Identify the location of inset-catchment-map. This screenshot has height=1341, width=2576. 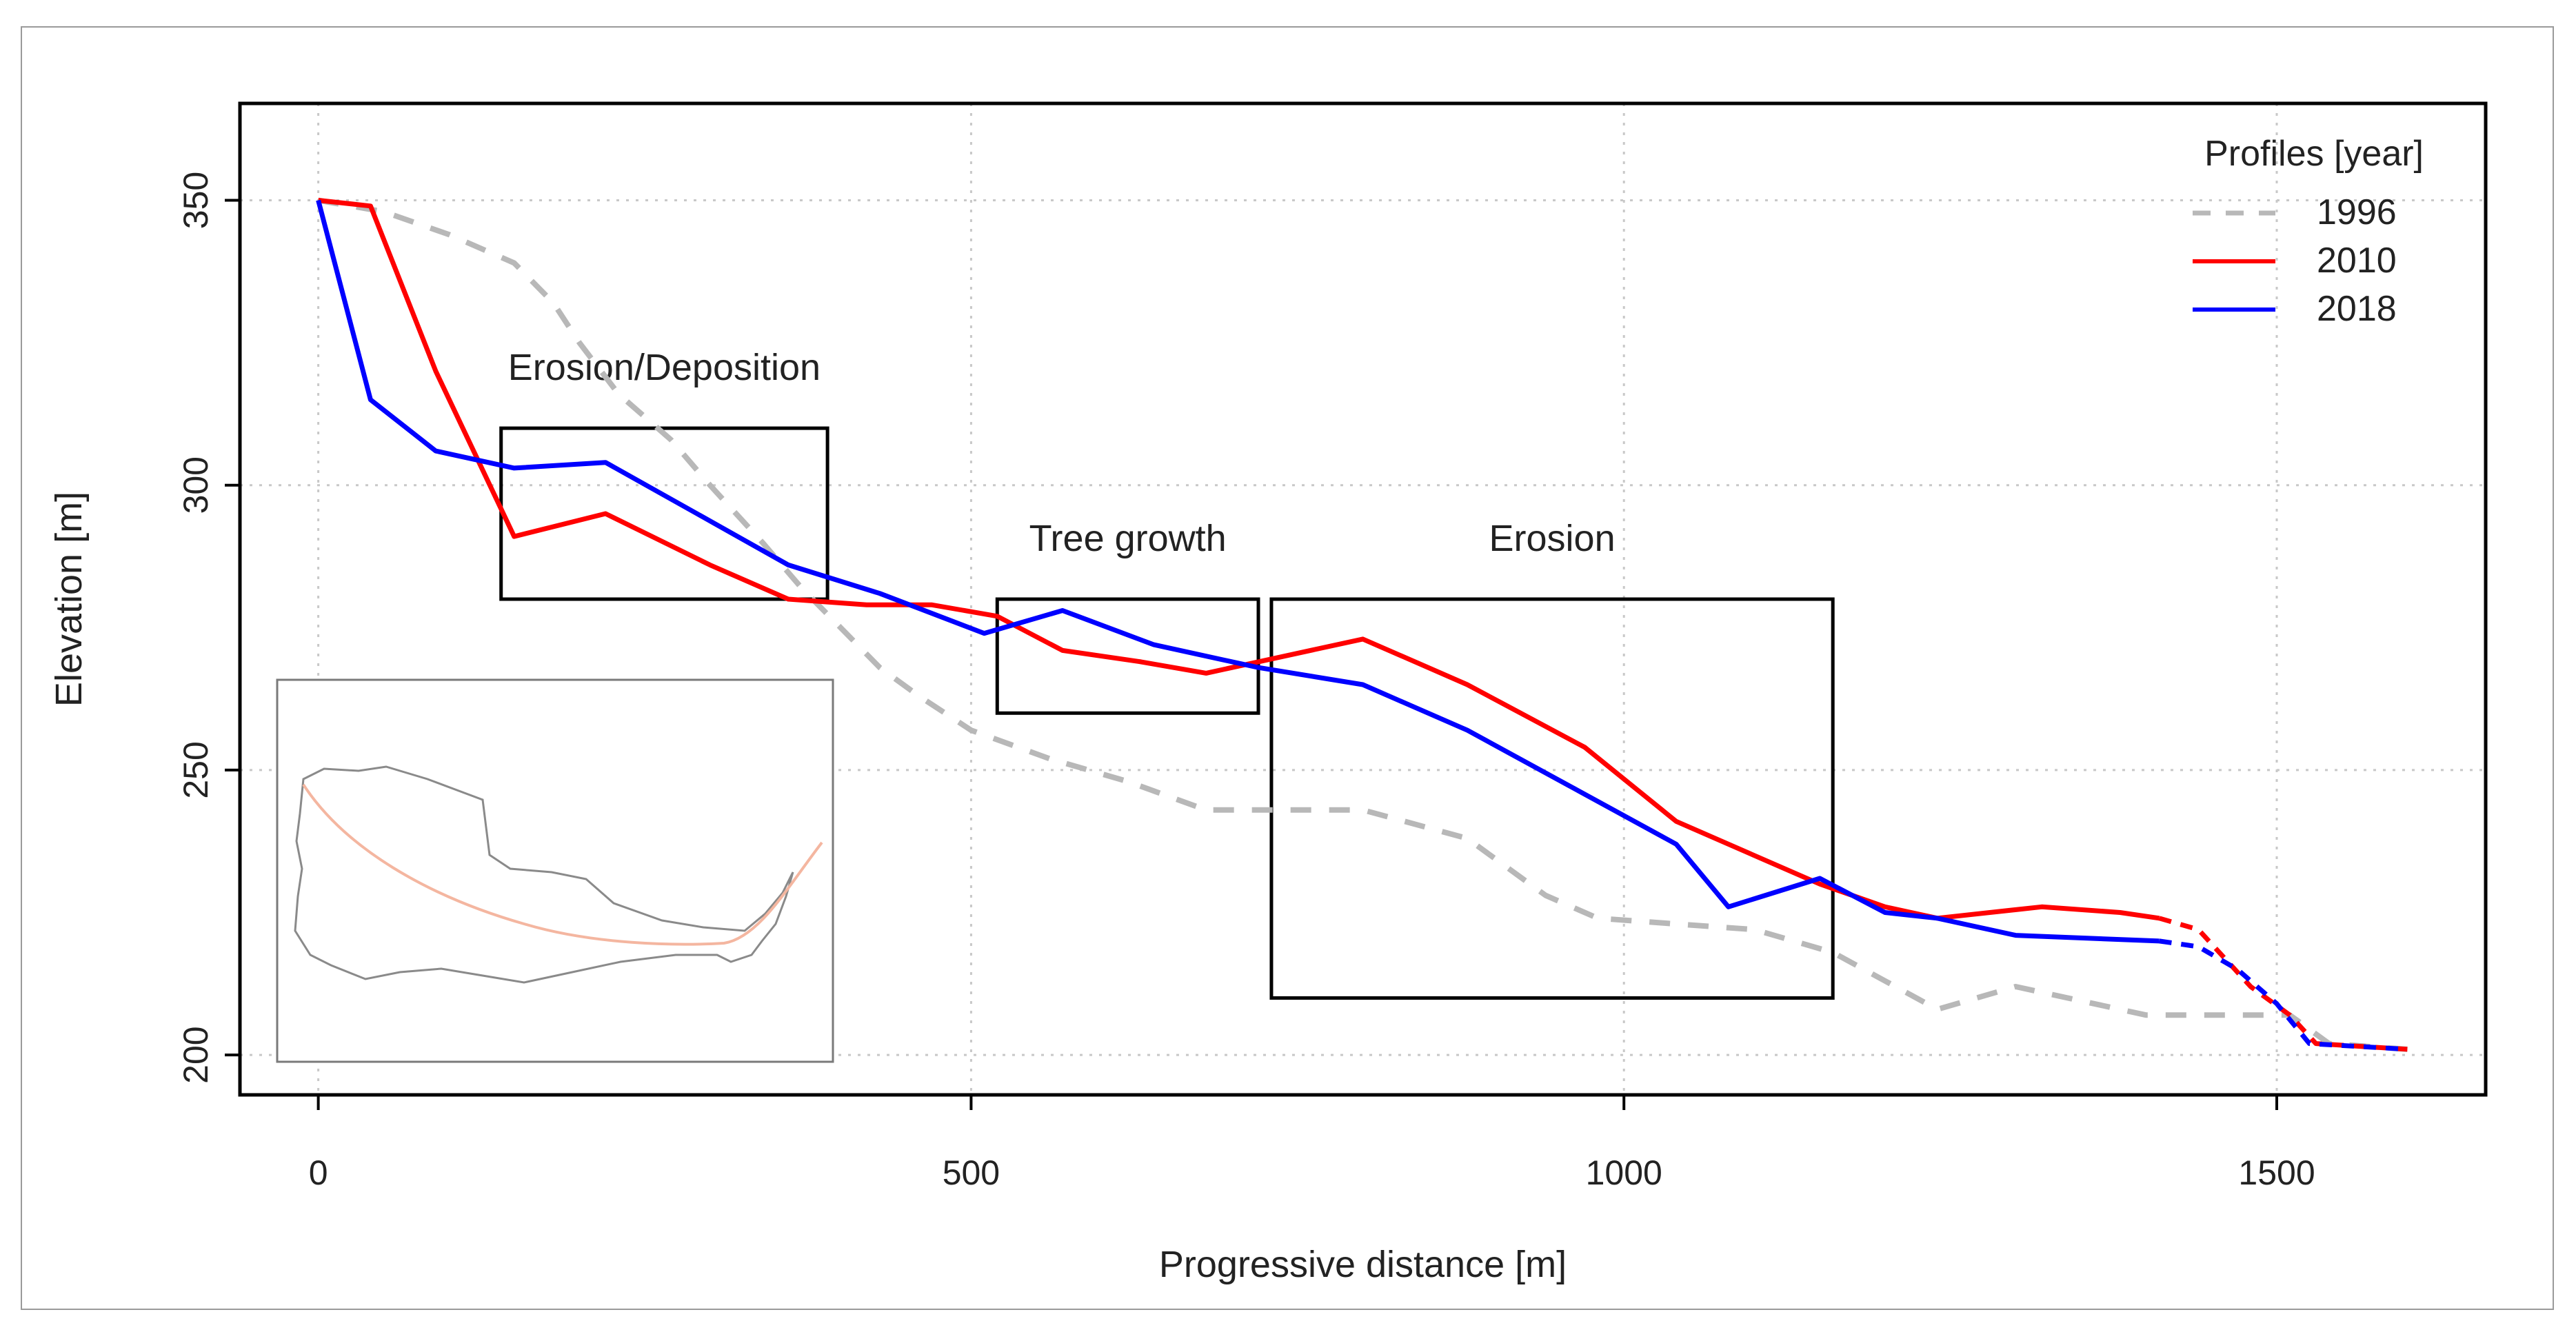
(555, 870).